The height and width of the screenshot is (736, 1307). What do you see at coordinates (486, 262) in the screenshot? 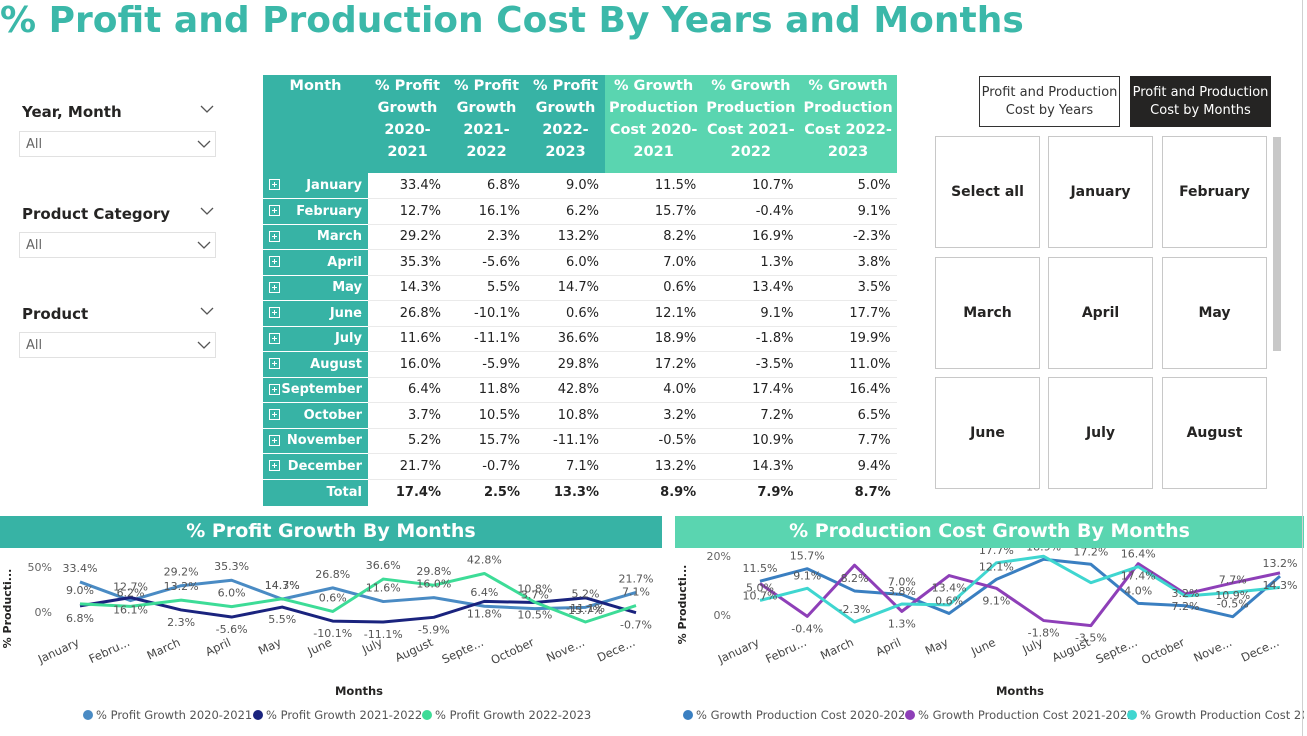
I see `table-cell: -5.6%` at bounding box center [486, 262].